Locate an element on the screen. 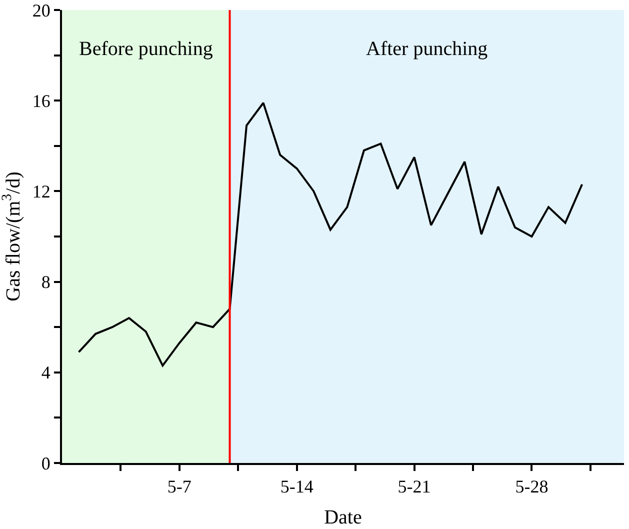  y-tick-label: 12 is located at coordinates (41, 192).